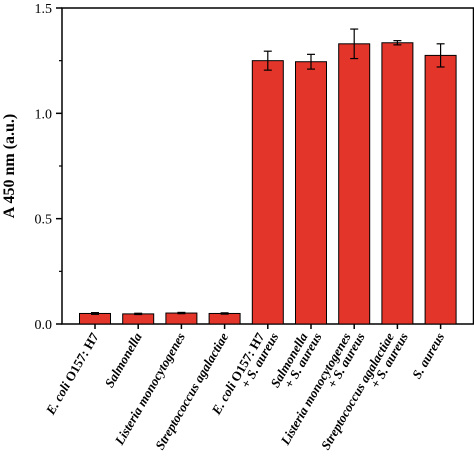 The image size is (474, 474). What do you see at coordinates (44, 220) in the screenshot?
I see `y-tick-label: 0.5` at bounding box center [44, 220].